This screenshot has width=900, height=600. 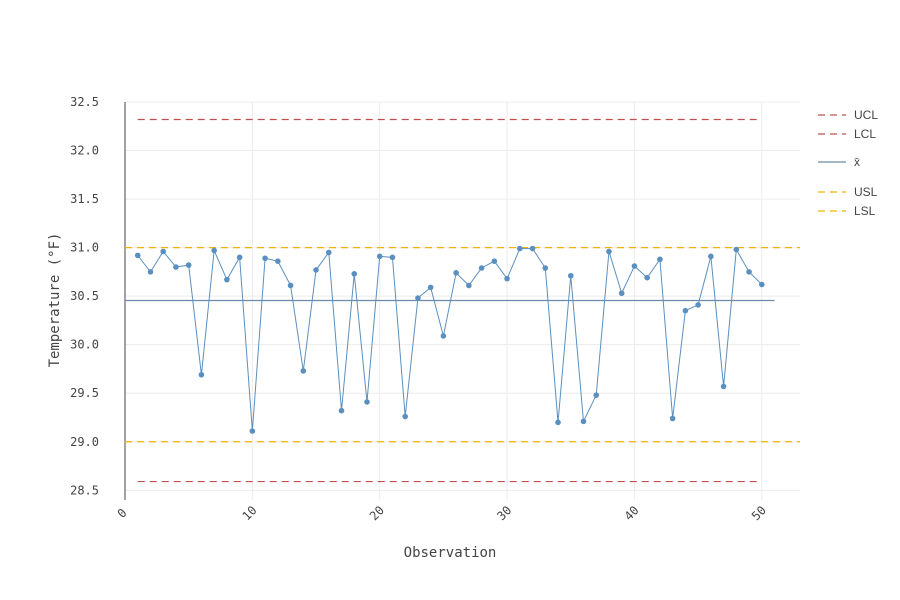 What do you see at coordinates (84, 199) in the screenshot?
I see `y-tick-label: 31.5` at bounding box center [84, 199].